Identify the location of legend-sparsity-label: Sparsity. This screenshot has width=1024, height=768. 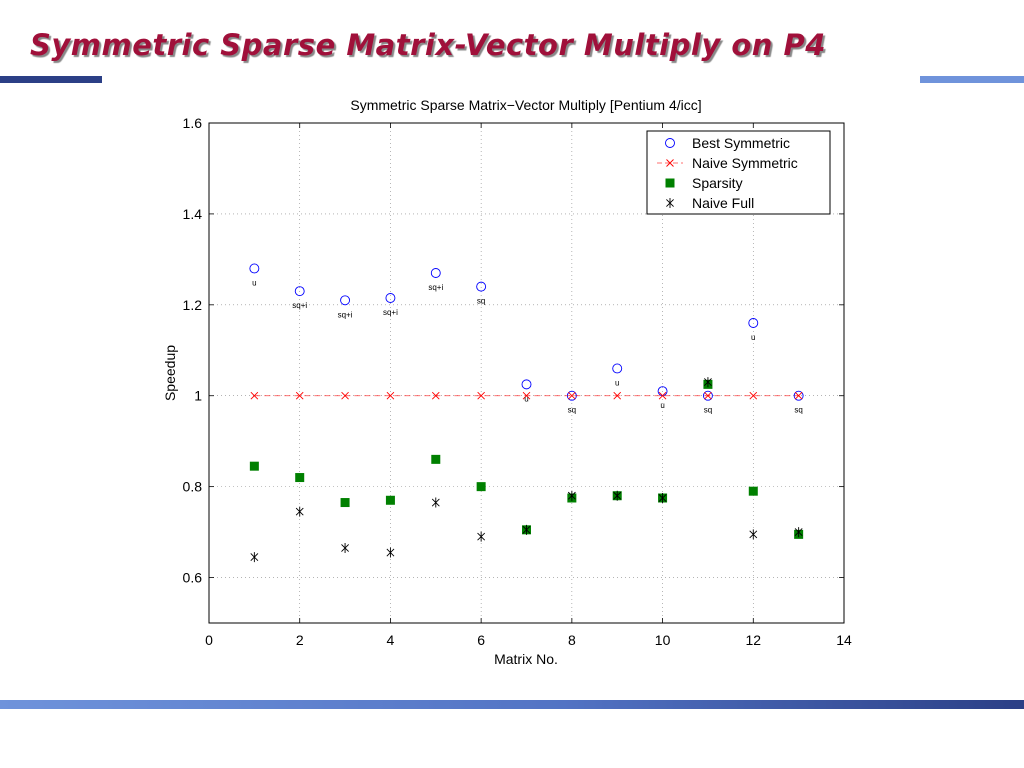
(717, 183).